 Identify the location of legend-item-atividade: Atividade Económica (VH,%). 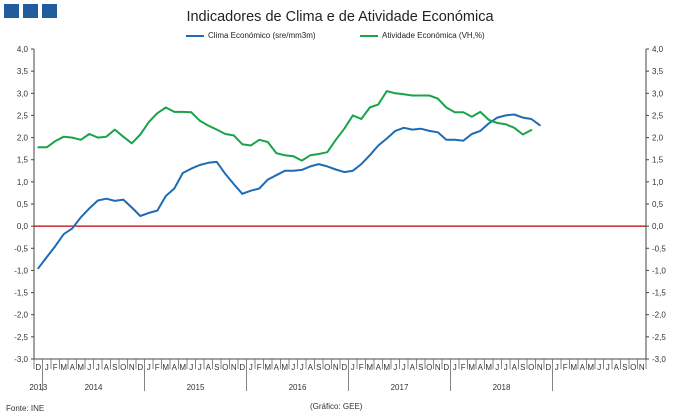
(422, 35).